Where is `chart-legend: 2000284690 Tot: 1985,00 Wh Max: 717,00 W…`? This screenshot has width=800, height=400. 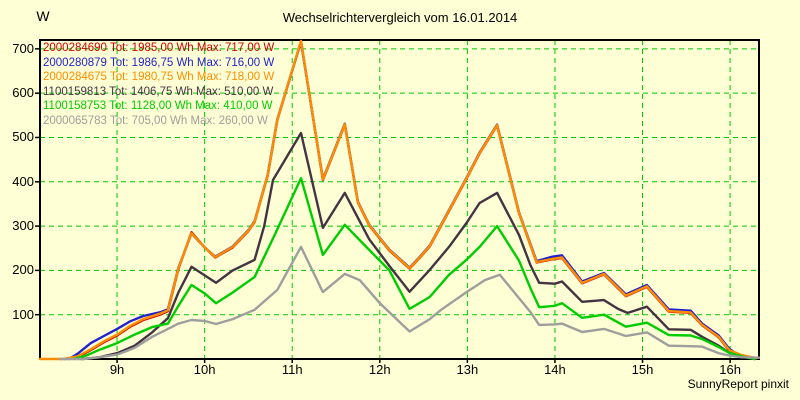 chart-legend: 2000284690 Tot: 1985,00 Wh Max: 717,00 W… is located at coordinates (158, 85).